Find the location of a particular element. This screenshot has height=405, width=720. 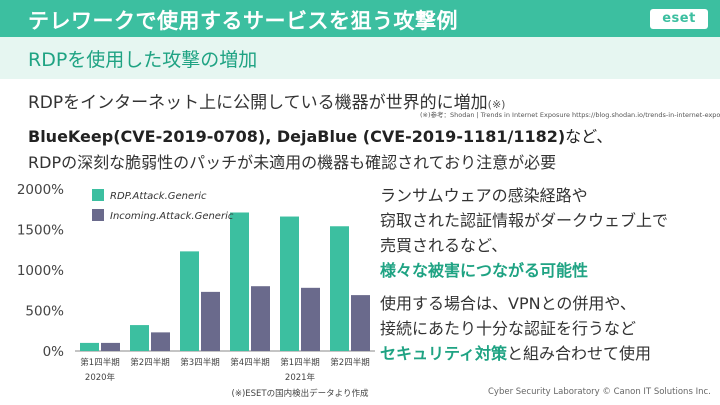

eset-logo: eset is located at coordinates (679, 19).